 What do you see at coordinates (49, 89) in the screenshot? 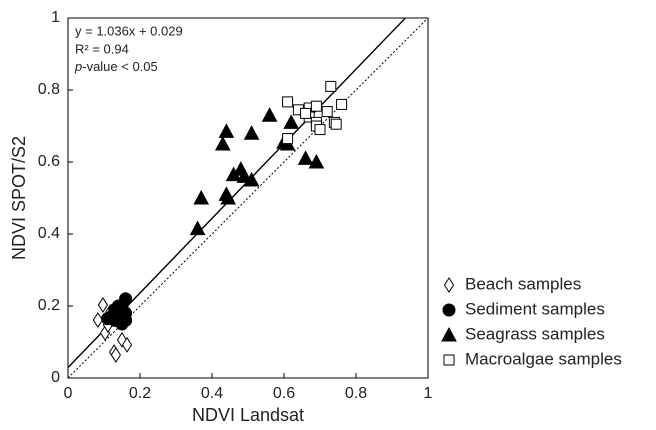
I see `y-tick-label: 0.8` at bounding box center [49, 89].